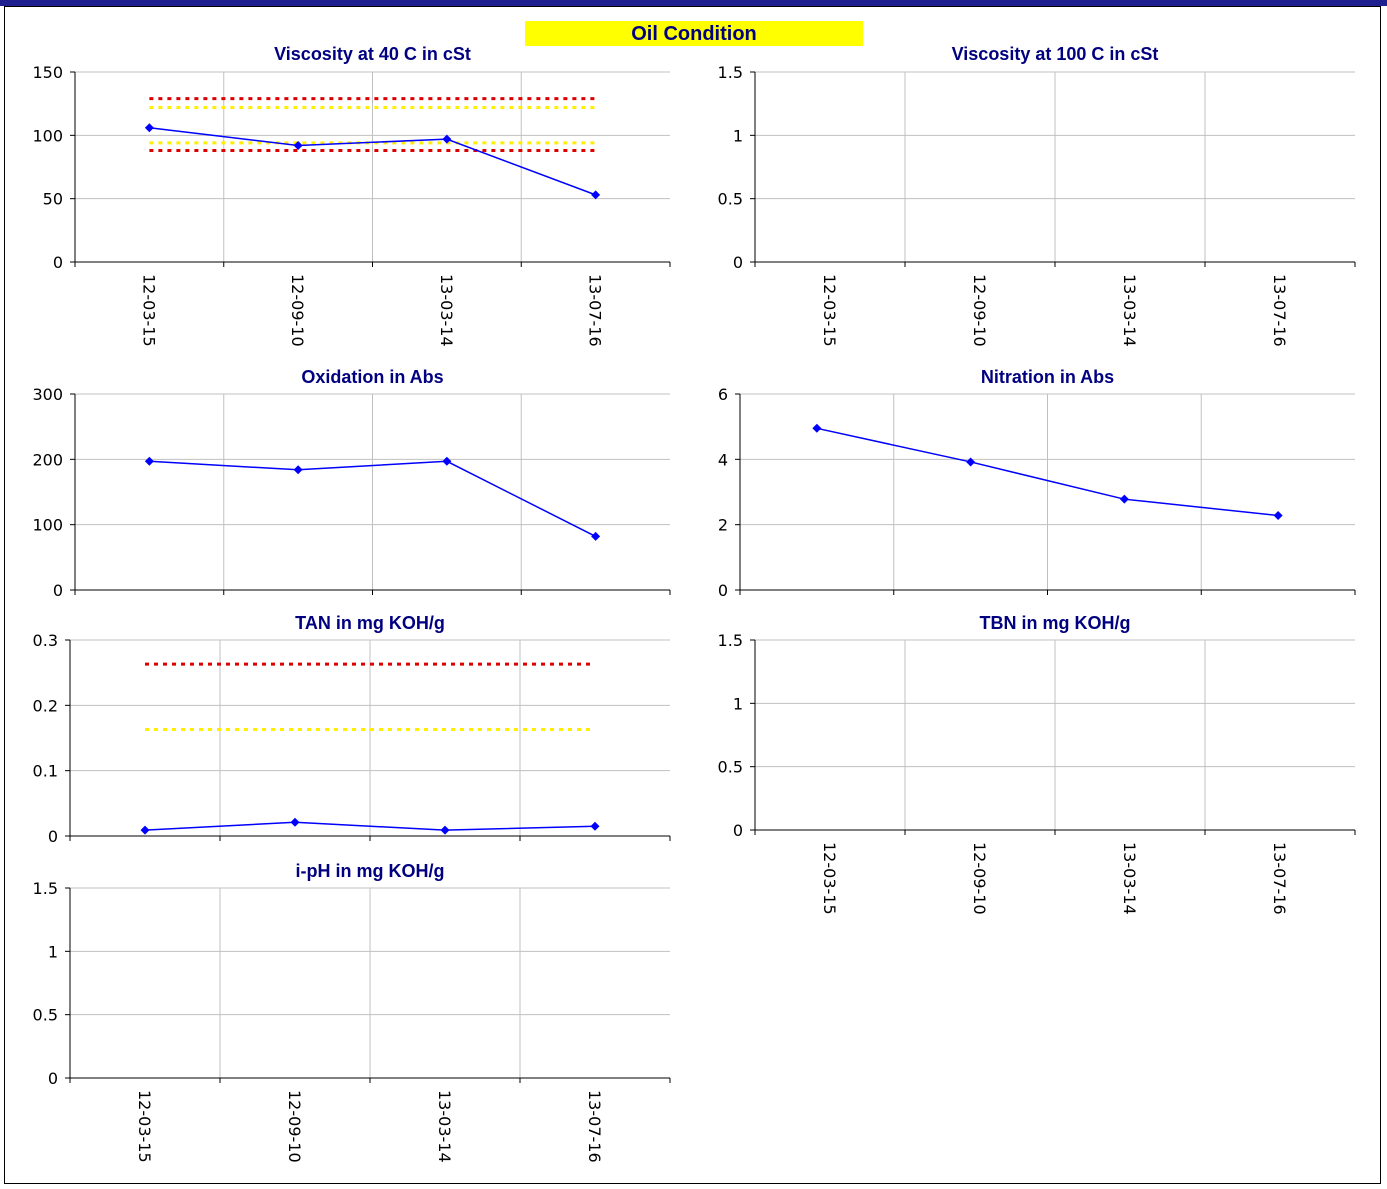  Describe the element at coordinates (723, 459) in the screenshot. I see `y-tick-label: 4` at that location.